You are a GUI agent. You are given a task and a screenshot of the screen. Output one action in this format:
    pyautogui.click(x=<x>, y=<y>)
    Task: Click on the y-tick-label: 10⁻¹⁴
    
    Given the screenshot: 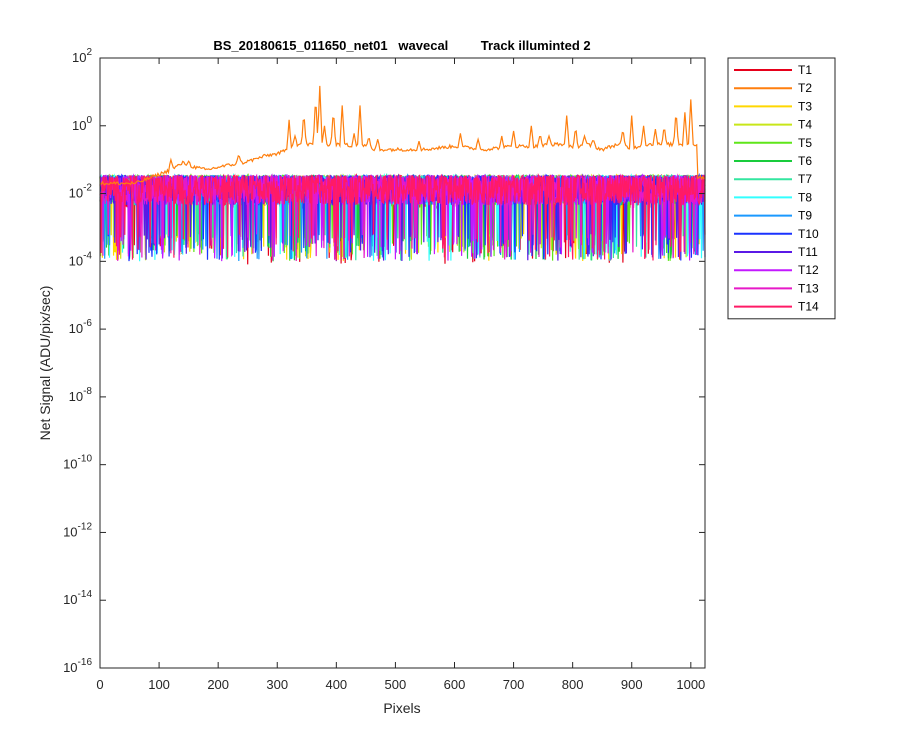 What is the action you would take?
    pyautogui.click(x=77, y=598)
    